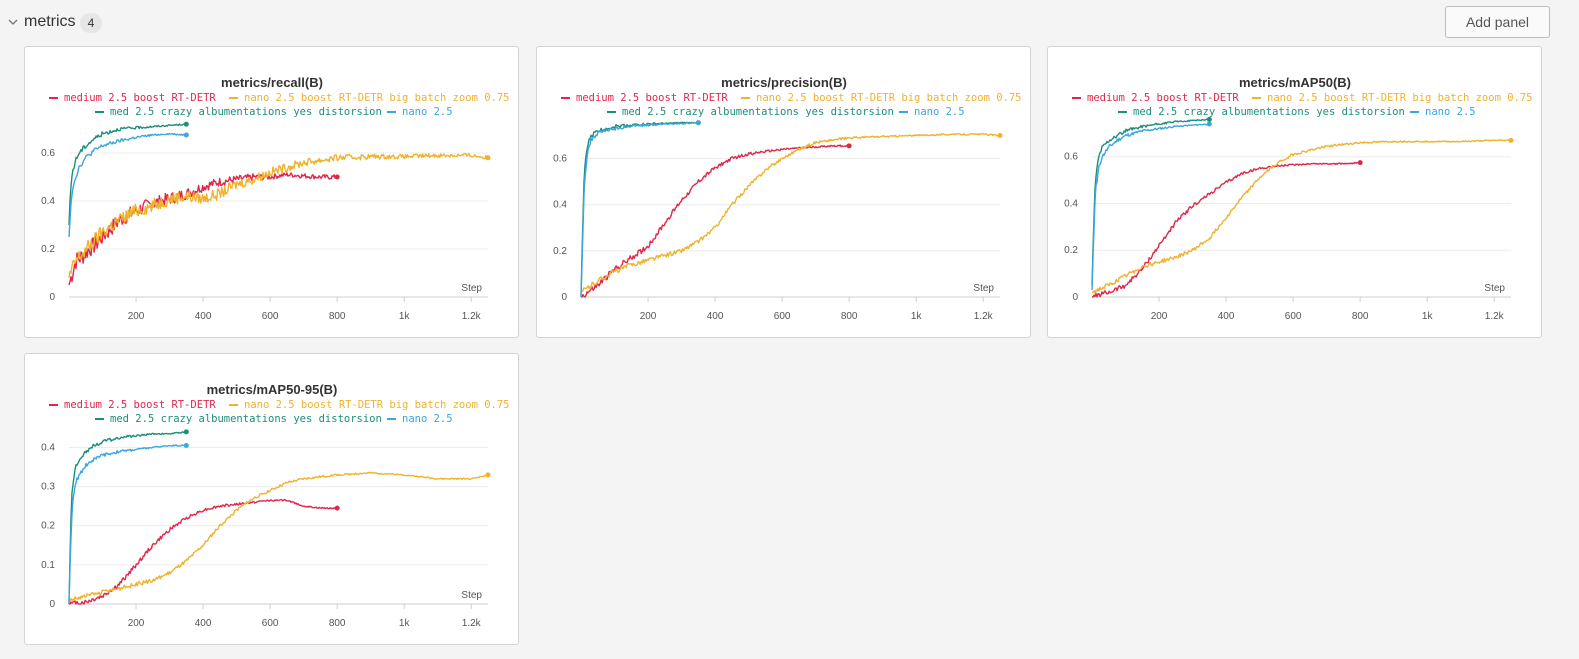 The width and height of the screenshot is (1579, 659). What do you see at coordinates (1497, 22) in the screenshot?
I see `add-panel-button: Add panel` at bounding box center [1497, 22].